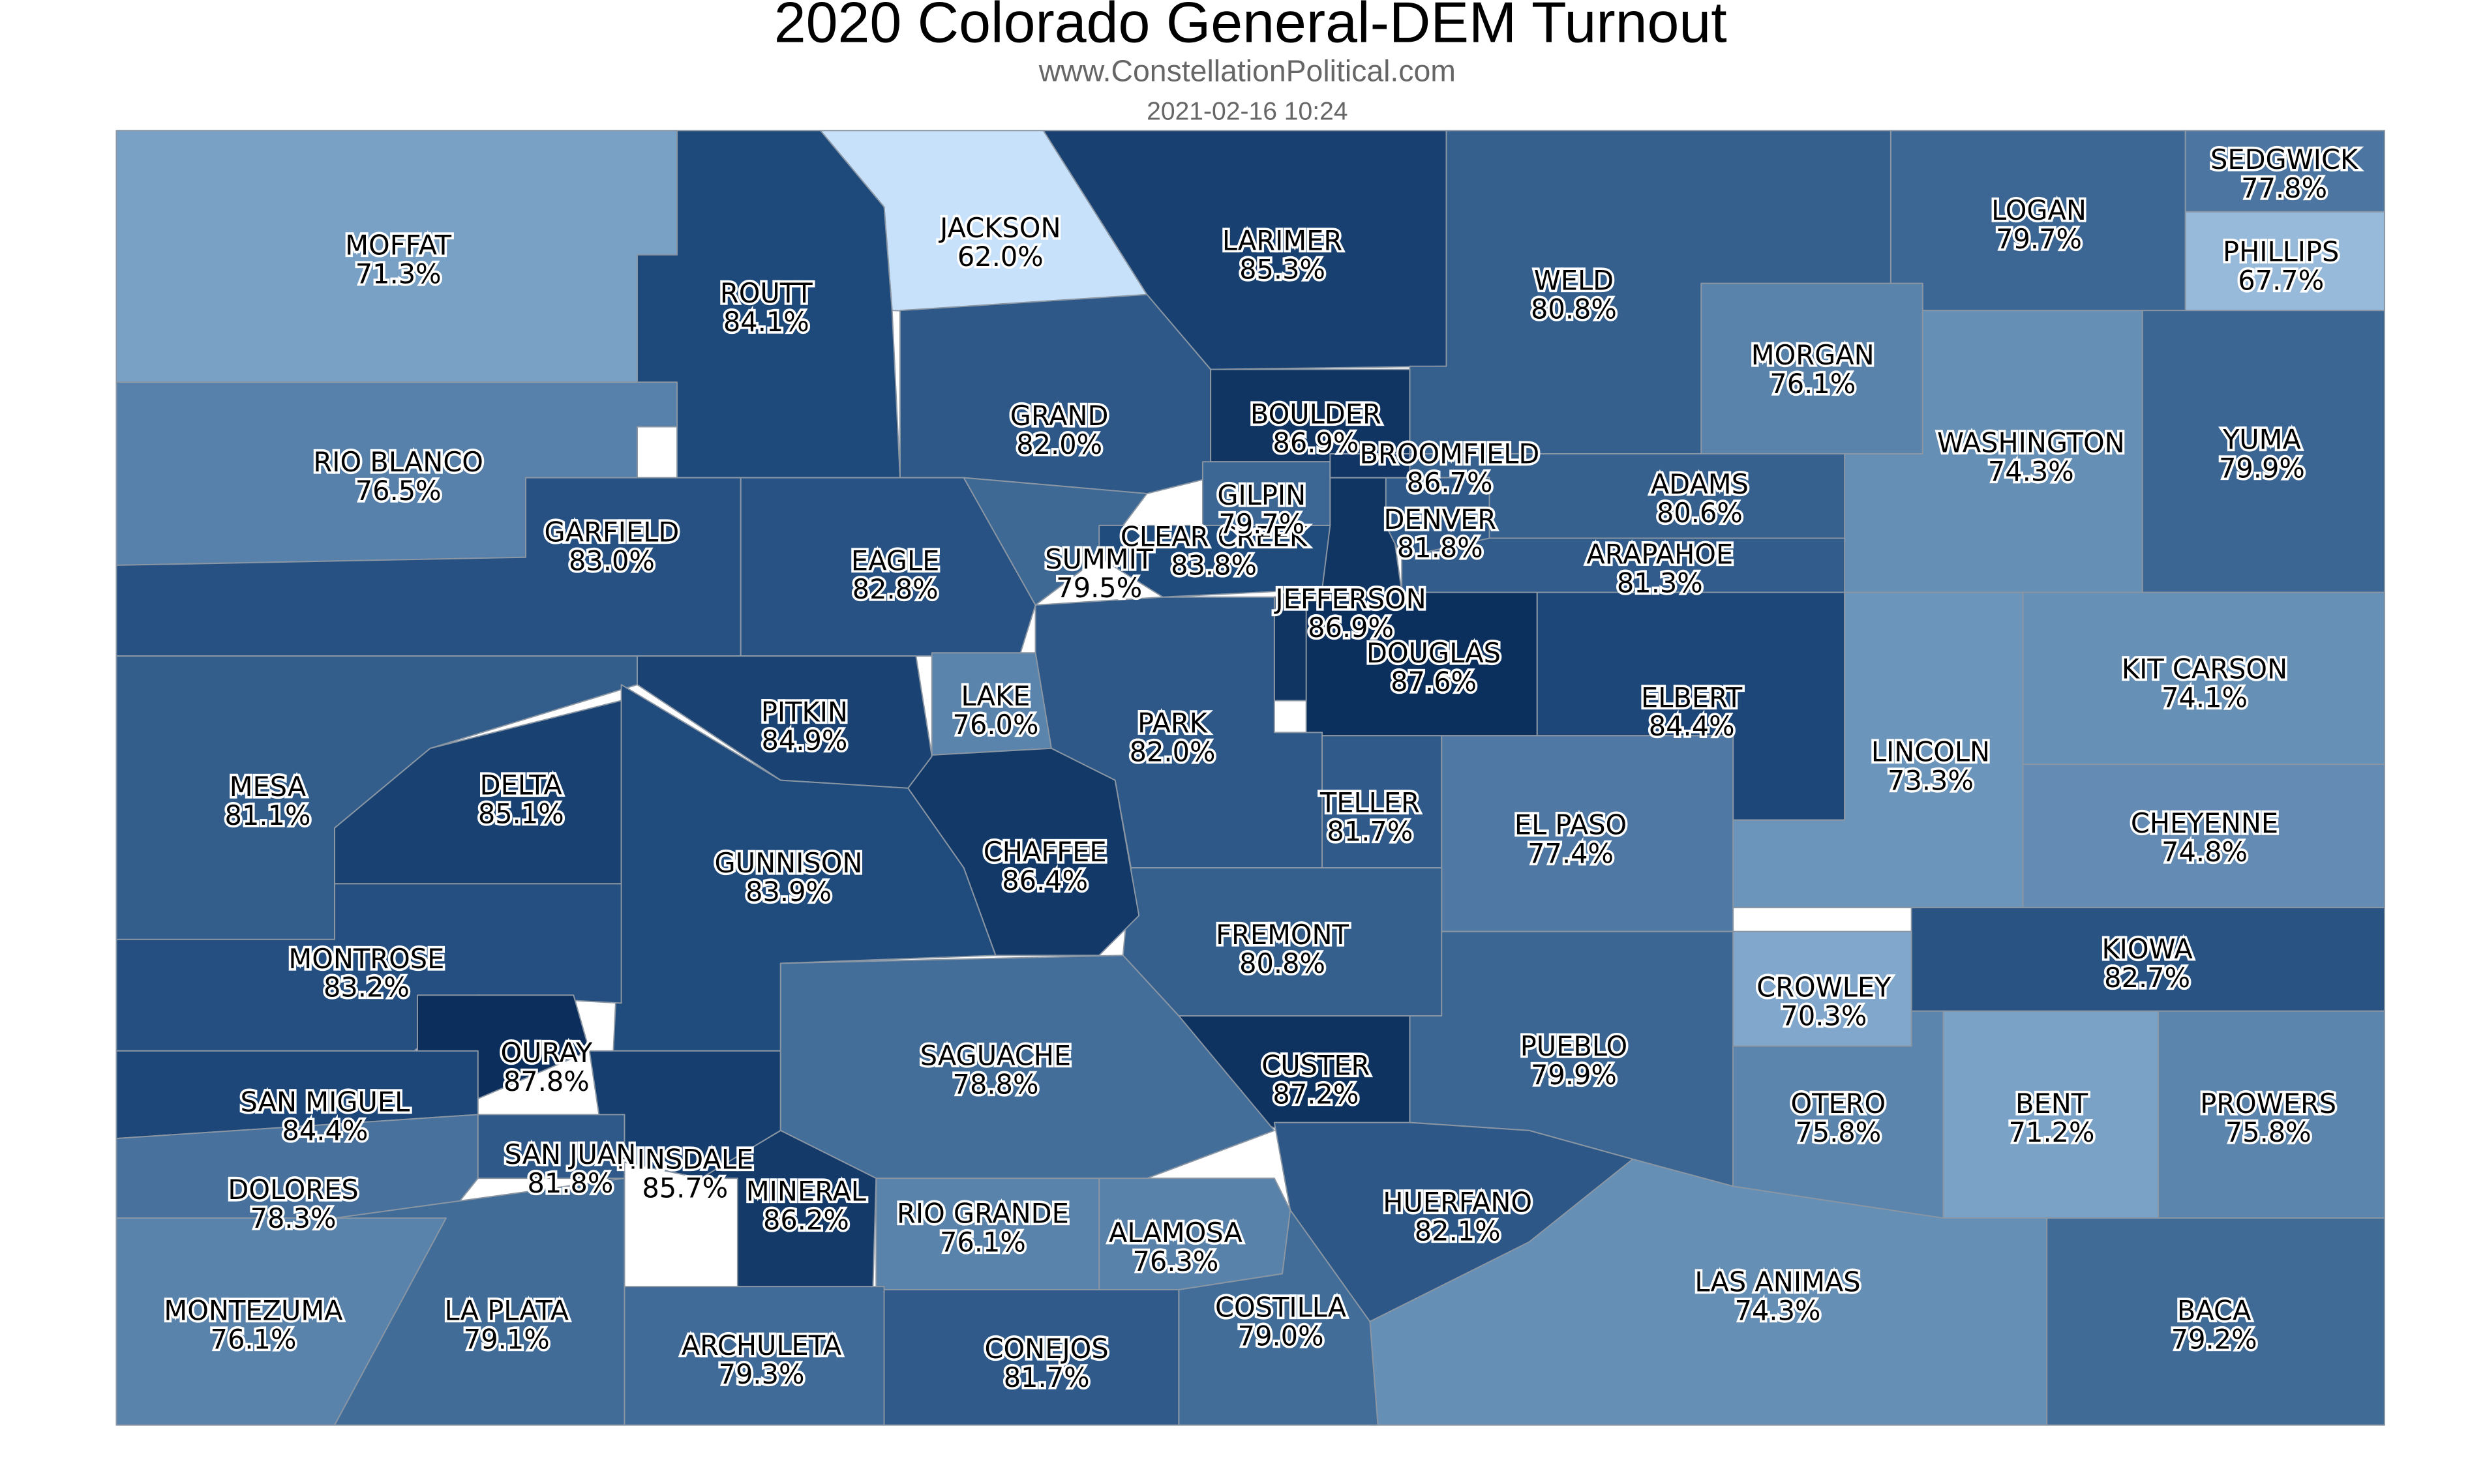  I want to click on county-turnout: 84.9%, so click(805, 740).